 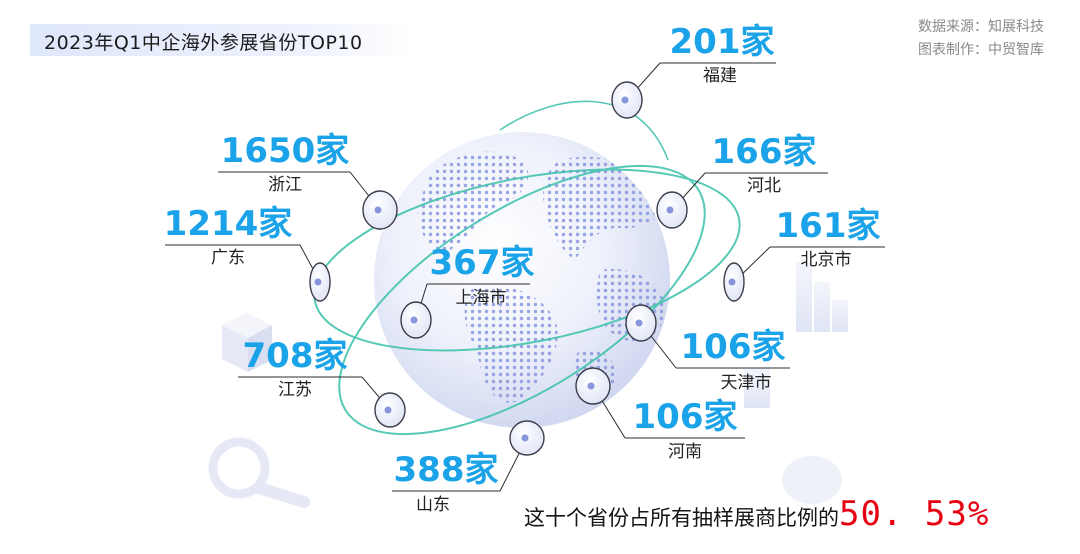 What do you see at coordinates (228, 224) in the screenshot?
I see `value-label: 1214家` at bounding box center [228, 224].